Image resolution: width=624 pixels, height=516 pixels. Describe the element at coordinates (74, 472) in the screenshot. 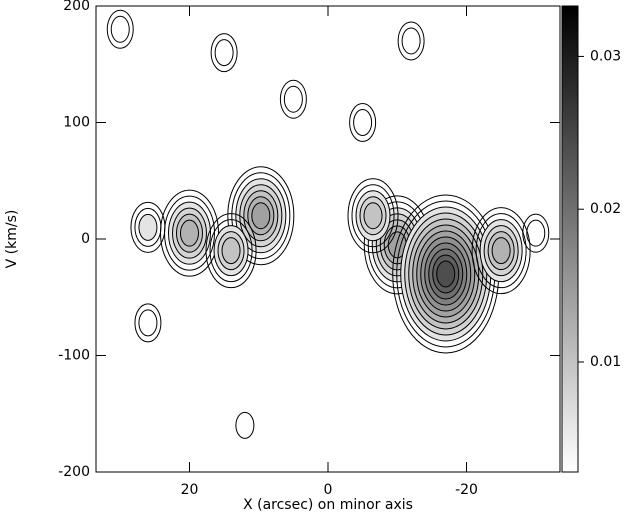

I see `y-tick-label: -200` at that location.